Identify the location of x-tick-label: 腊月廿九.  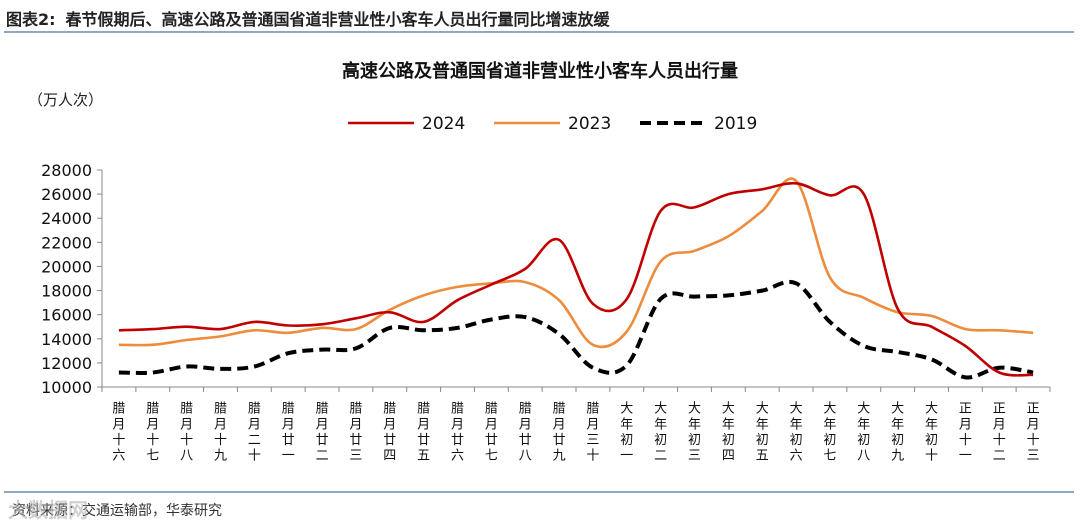
(559, 433).